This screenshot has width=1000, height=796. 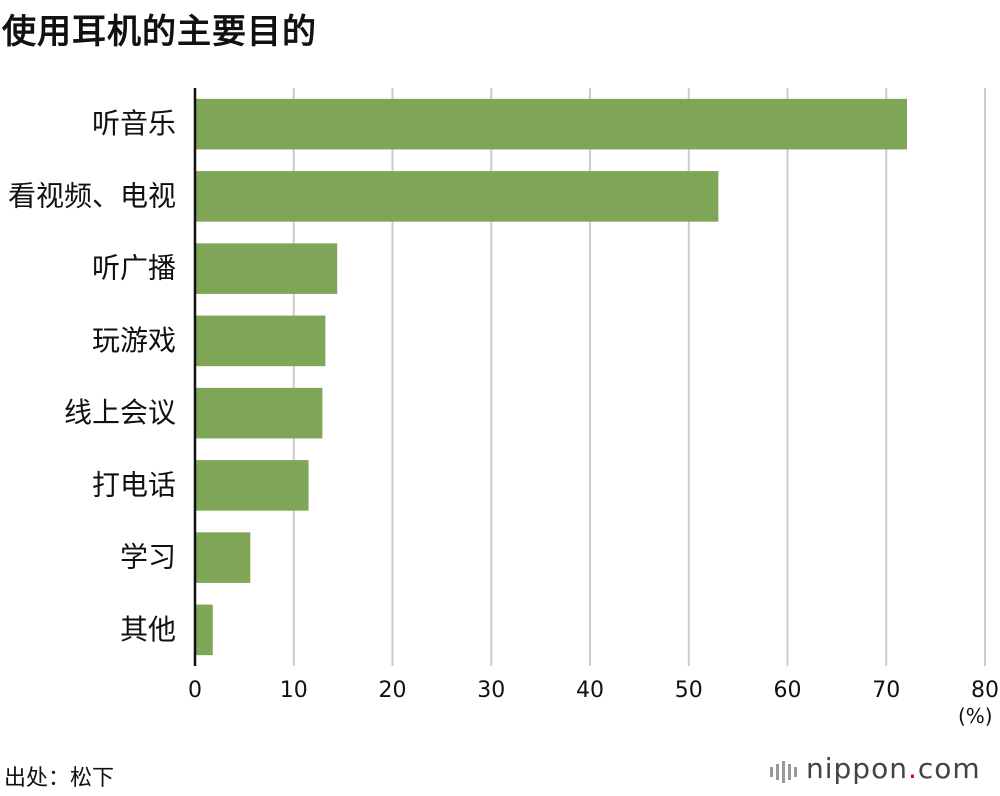 I want to click on x-tick-label: 0, so click(x=195, y=690).